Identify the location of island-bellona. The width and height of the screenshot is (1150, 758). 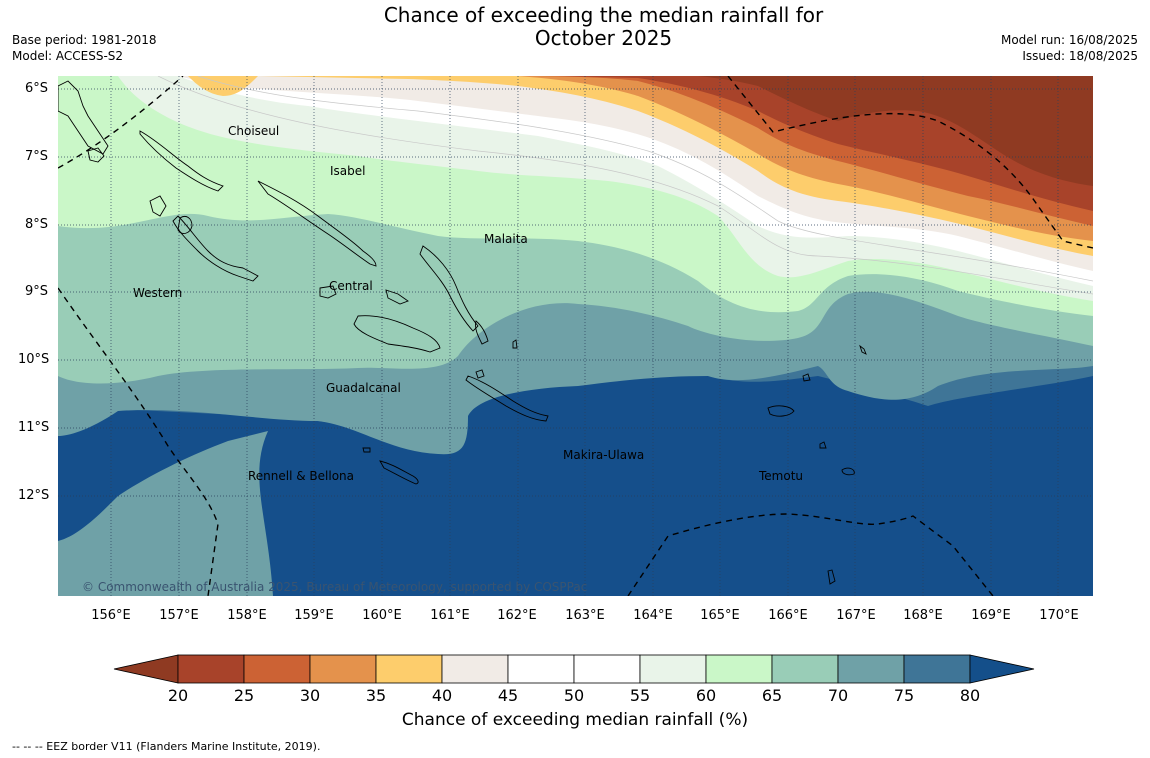
(366, 450).